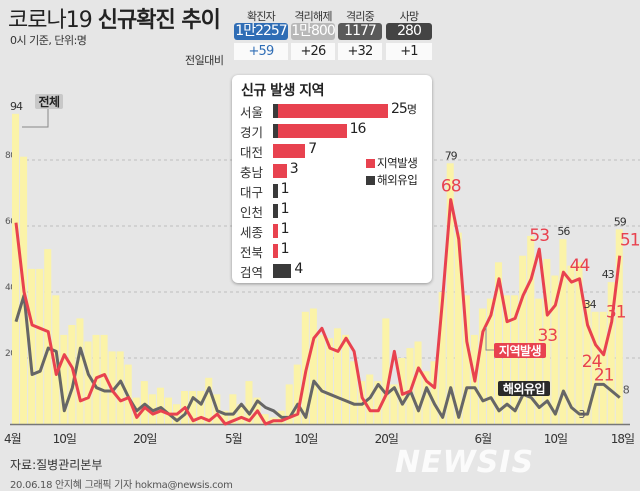  What do you see at coordinates (252, 192) in the screenshot?
I see `region-name: 대구` at bounding box center [252, 192].